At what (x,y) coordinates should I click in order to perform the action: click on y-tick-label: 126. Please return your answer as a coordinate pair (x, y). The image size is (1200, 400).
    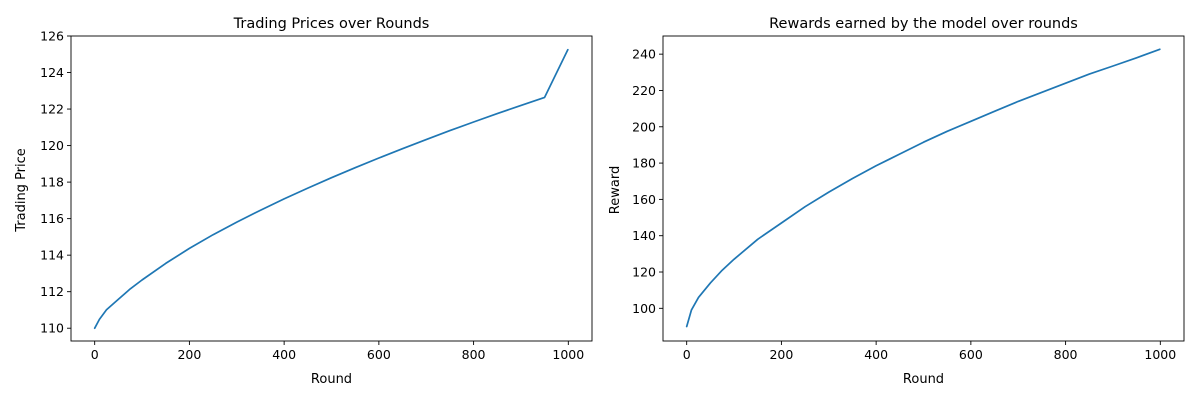
    Looking at the image, I should click on (52, 36).